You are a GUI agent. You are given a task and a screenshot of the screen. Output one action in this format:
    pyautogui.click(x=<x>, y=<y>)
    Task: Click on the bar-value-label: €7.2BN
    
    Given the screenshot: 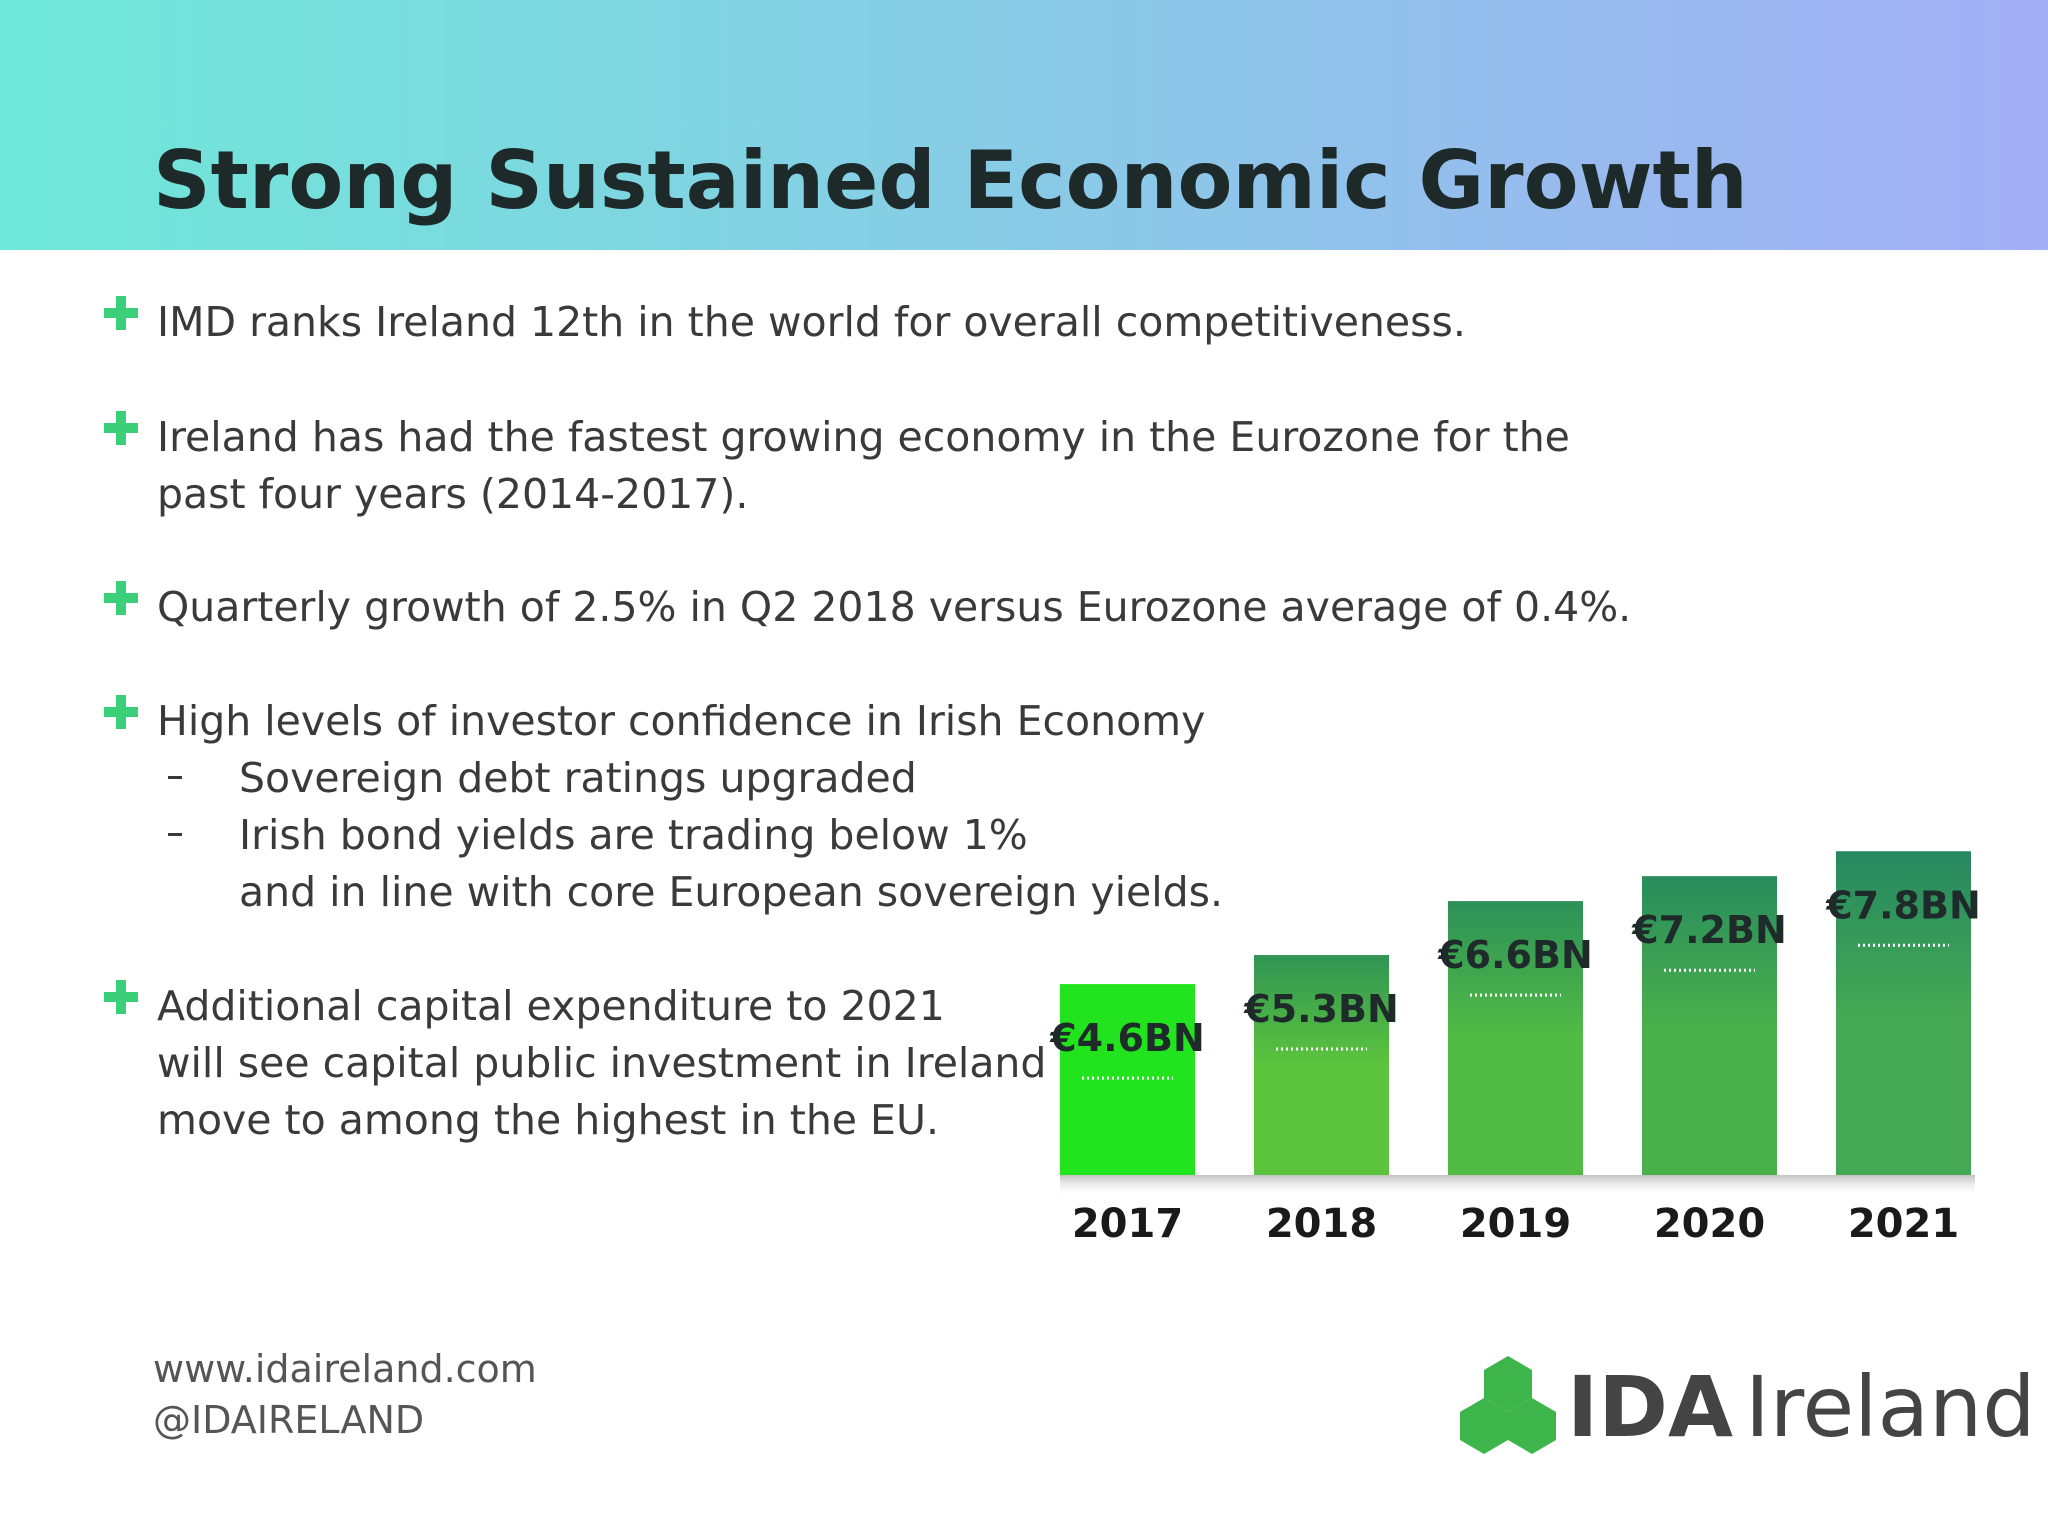 What is the action you would take?
    pyautogui.click(x=1709, y=930)
    